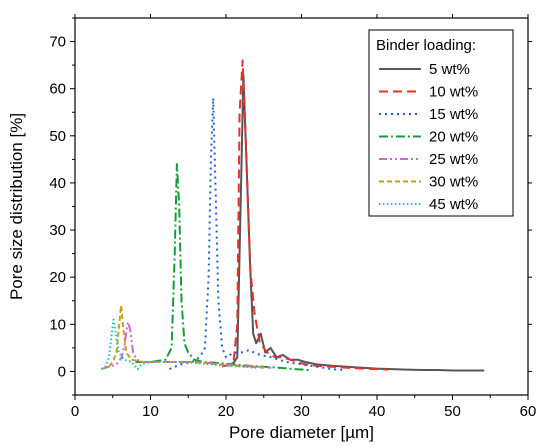 The width and height of the screenshot is (550, 447). What do you see at coordinates (75, 411) in the screenshot?
I see `x-tick-label: 0` at bounding box center [75, 411].